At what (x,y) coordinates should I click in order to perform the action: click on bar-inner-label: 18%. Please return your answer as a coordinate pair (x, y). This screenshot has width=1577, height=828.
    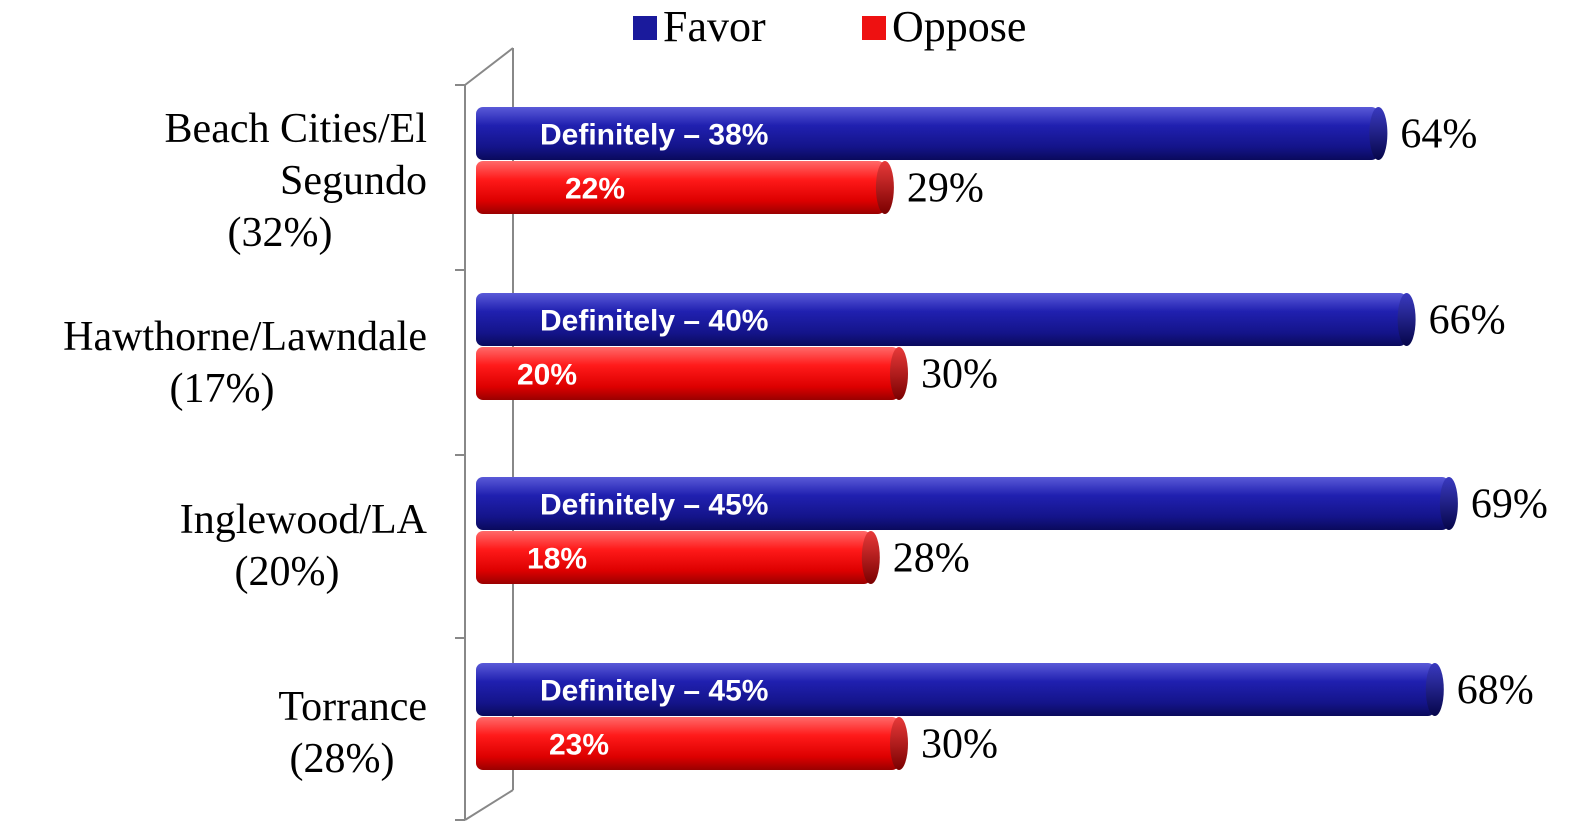
    Looking at the image, I should click on (557, 559).